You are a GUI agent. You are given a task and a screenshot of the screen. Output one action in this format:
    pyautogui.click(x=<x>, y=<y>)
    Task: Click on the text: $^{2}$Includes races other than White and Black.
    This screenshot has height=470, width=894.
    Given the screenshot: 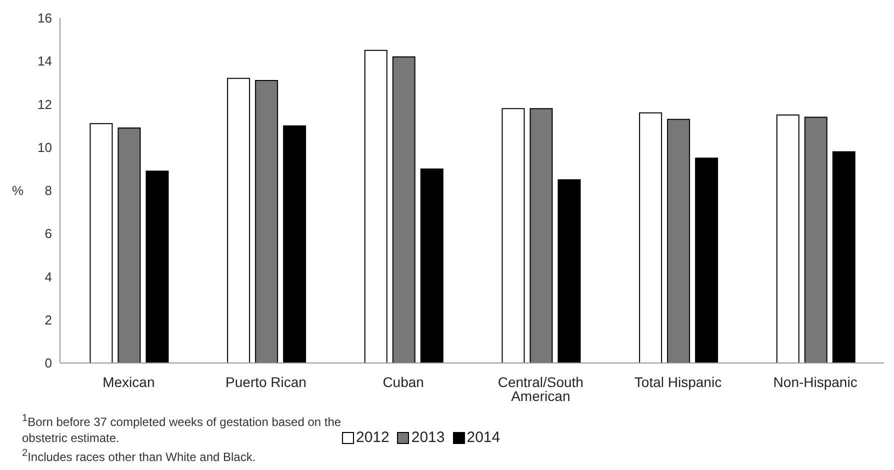 What is the action you would take?
    pyautogui.click(x=139, y=456)
    